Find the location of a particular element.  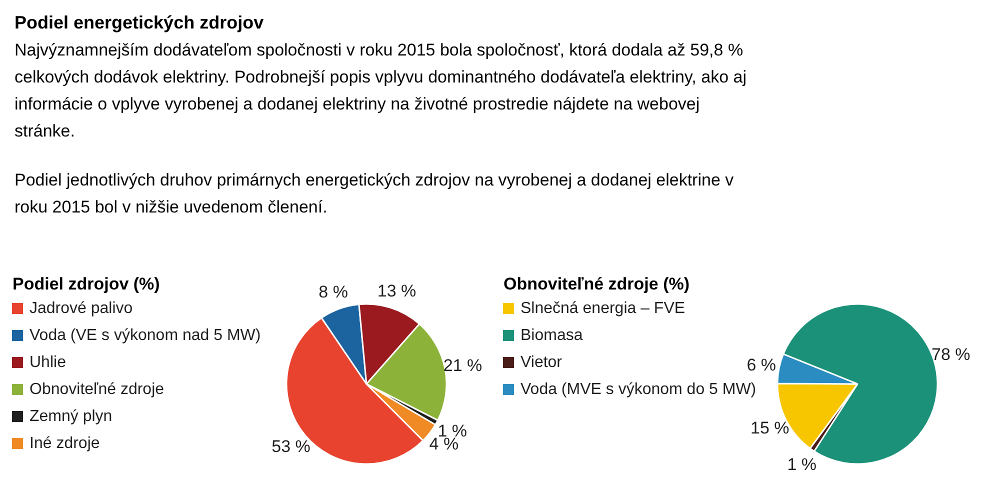

text: Podiel jednotlivých druhov primárnych energetických zdrojov na vyrobenej a dodanej elektrine v roku 2015 bol v nižšie uvedenom členení. is located at coordinates (374, 193).